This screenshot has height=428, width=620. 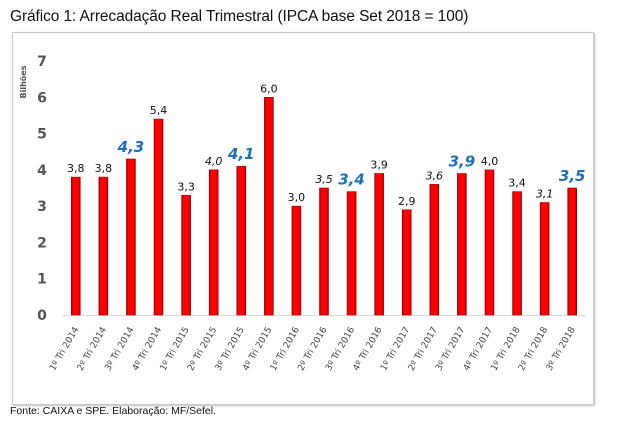 What do you see at coordinates (561, 349) in the screenshot?
I see `x-tick-label: 3º Tri 2018` at bounding box center [561, 349].